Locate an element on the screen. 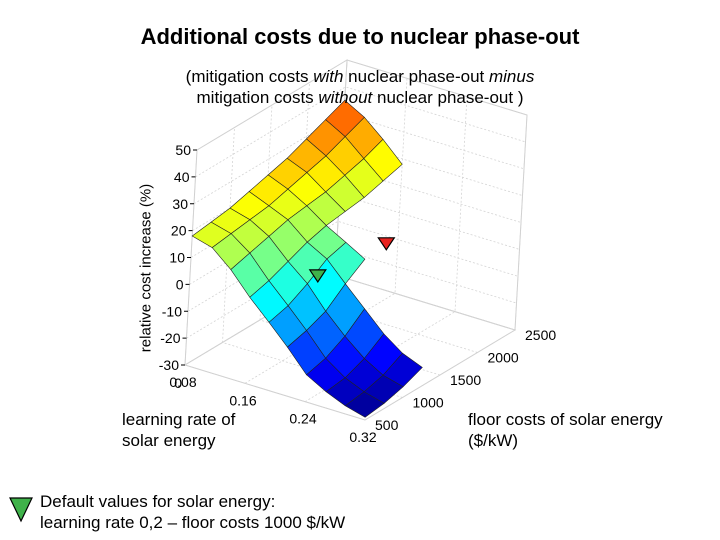  surface-patch is located at coordinates (364, 404).